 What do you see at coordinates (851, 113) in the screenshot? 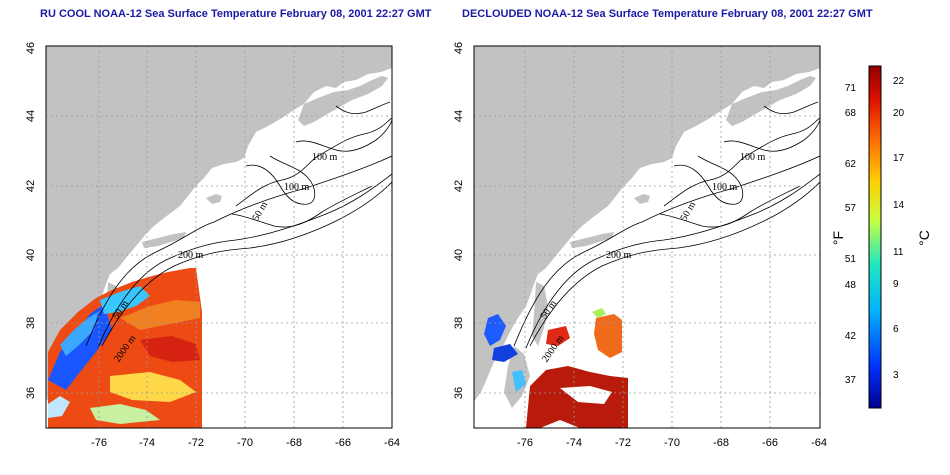
I see `svg-text: 68` at bounding box center [851, 113].